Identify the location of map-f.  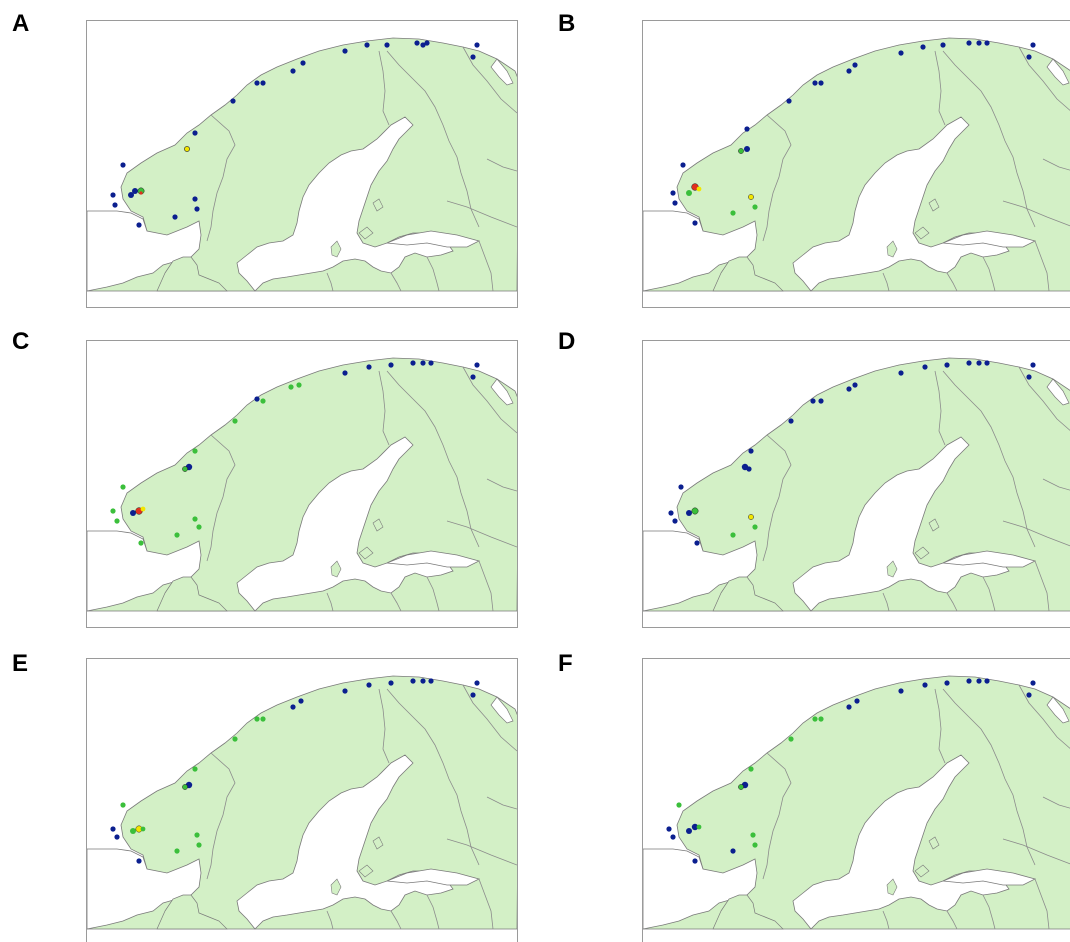
(856, 800).